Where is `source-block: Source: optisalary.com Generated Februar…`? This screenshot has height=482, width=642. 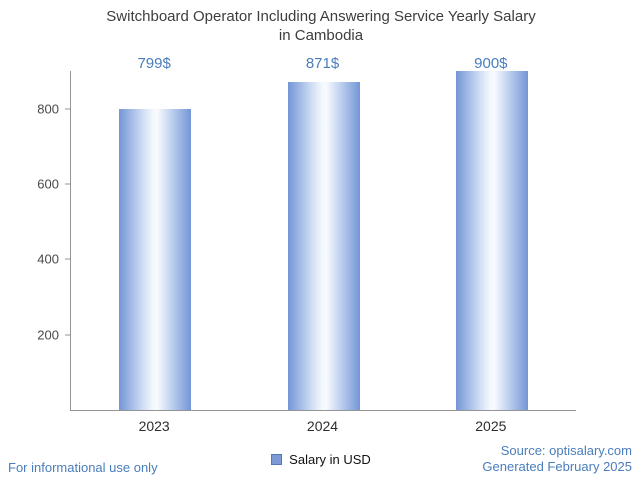
source-block: Source: optisalary.com Generated Februar… is located at coordinates (557, 459).